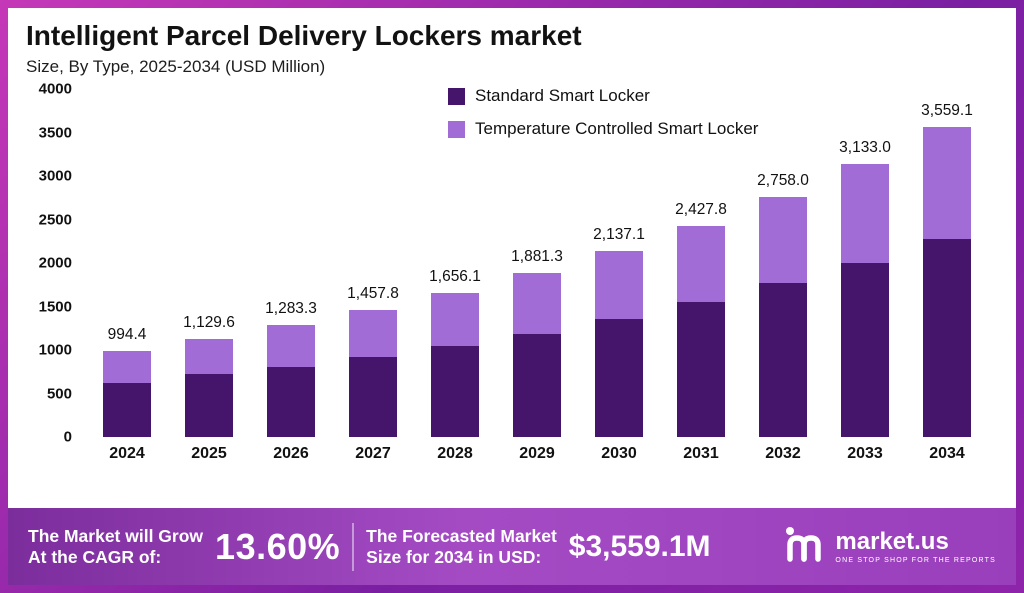 Image resolution: width=1024 pixels, height=593 pixels. I want to click on bar-total-label: 3,559.1, so click(947, 111).